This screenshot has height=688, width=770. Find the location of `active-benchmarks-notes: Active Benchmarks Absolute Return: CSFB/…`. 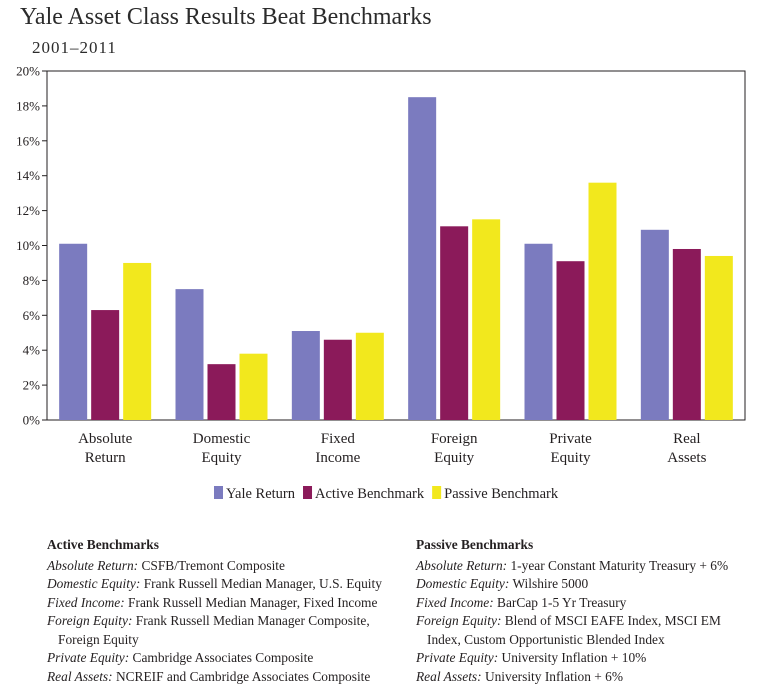

active-benchmarks-notes: Active Benchmarks Absolute Return: CSFB/… is located at coordinates (222, 611).